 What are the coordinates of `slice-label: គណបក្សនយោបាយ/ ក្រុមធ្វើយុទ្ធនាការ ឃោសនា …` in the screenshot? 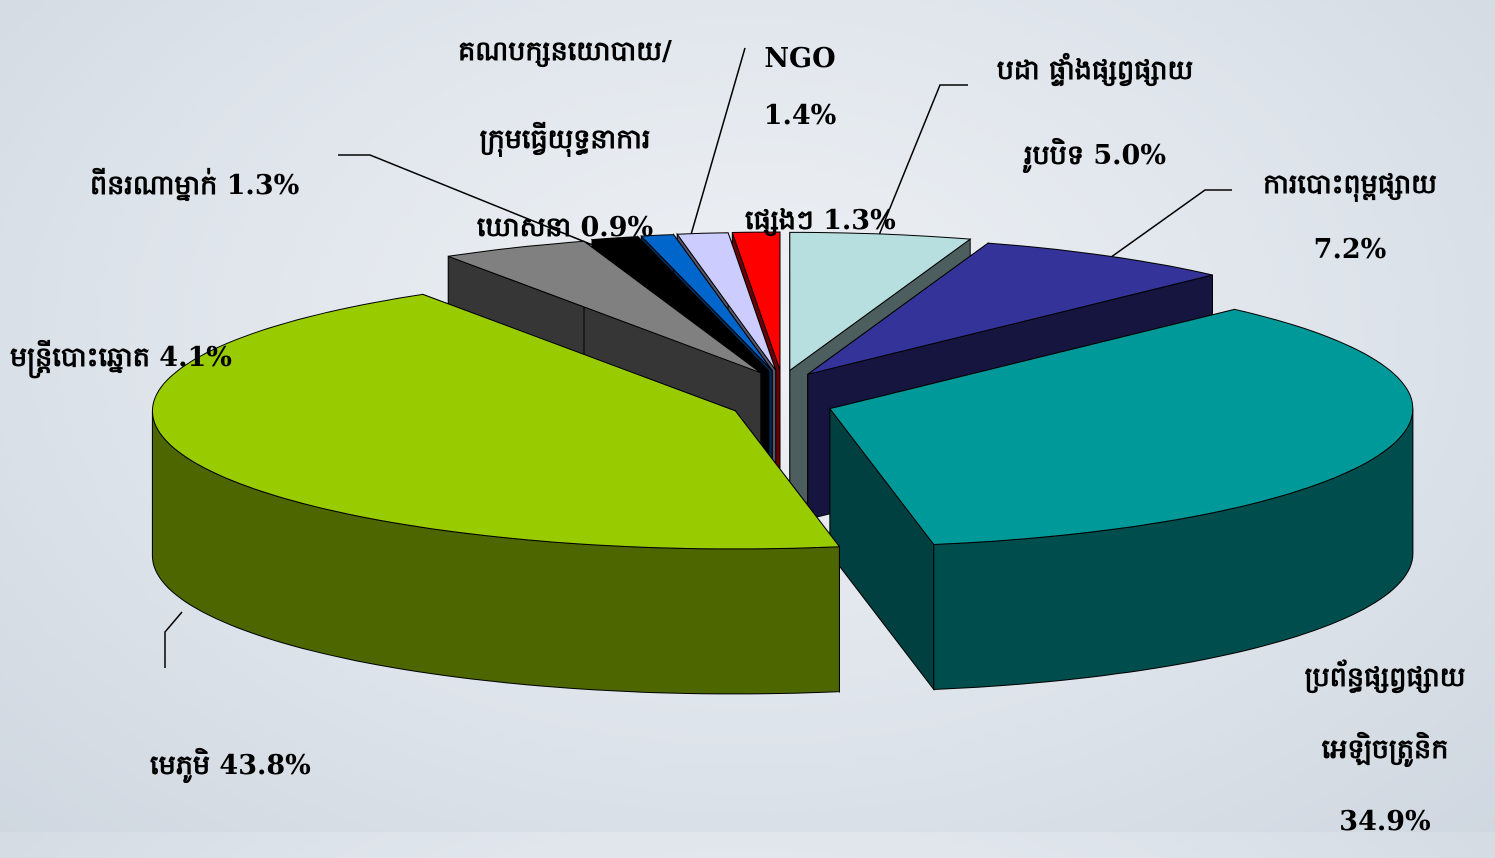 It's located at (565, 140).